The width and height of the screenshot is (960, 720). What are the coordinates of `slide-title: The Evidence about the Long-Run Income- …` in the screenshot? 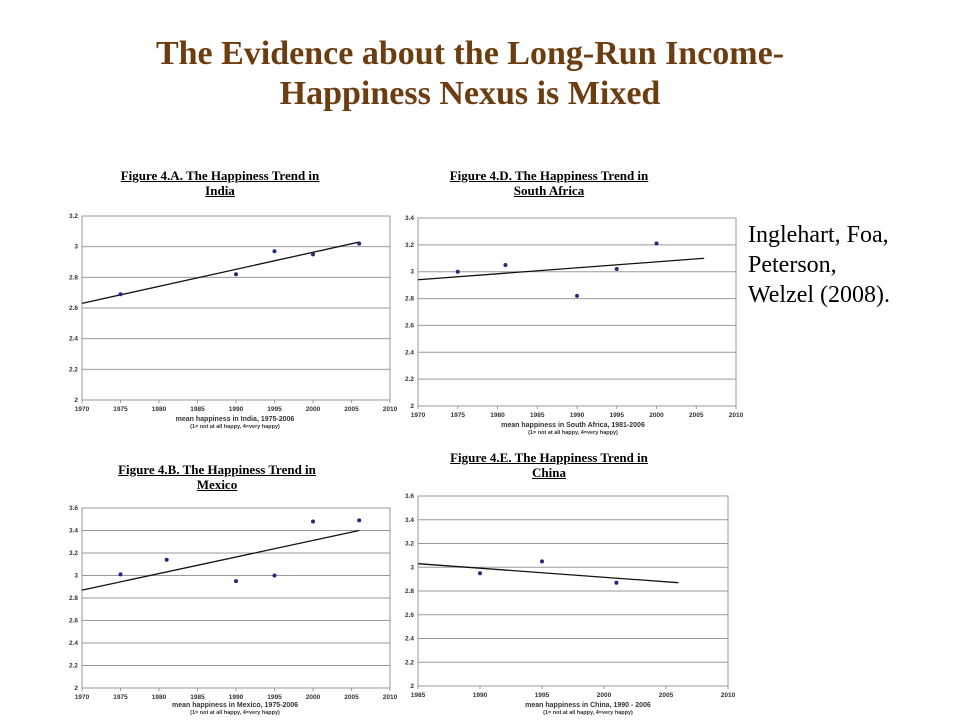 It's located at (470, 74).